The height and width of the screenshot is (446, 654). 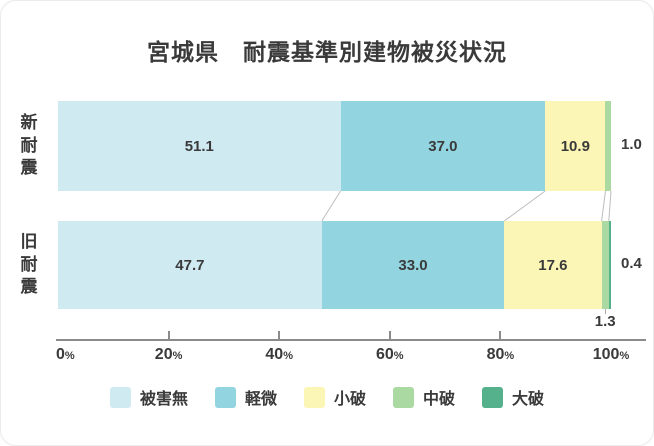 I want to click on bar-segment-小破: 17.6, so click(x=553, y=265).